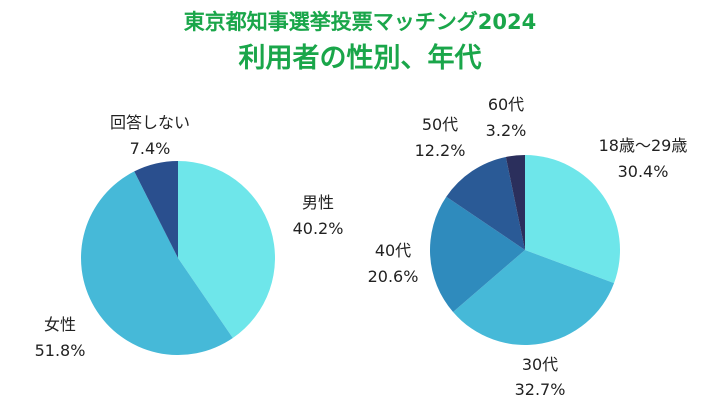 This screenshot has width=720, height=405. I want to click on pie2-value-label-1: 32.7%, so click(540, 389).